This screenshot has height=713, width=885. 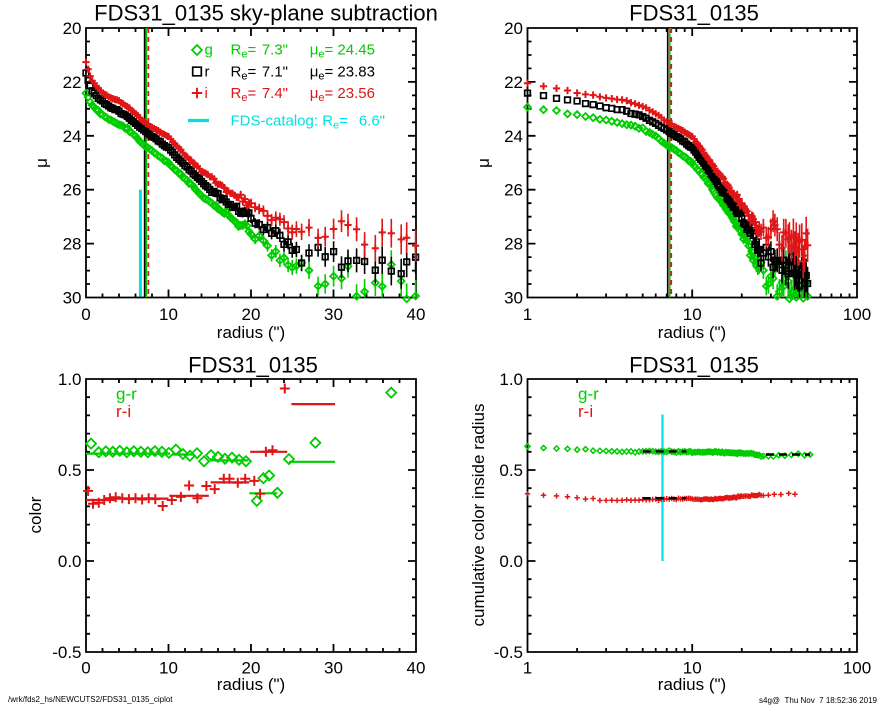 I want to click on svg-text: 6.6", so click(x=372, y=120).